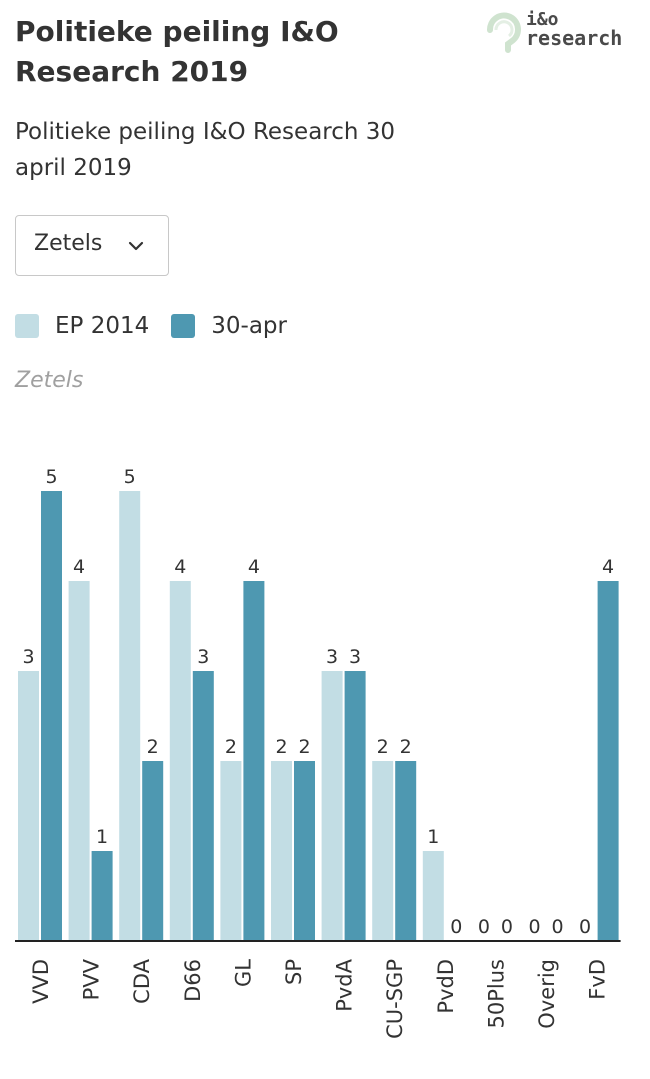  Describe the element at coordinates (345, 984) in the screenshot. I see `x-tick-label: PvdA` at that location.